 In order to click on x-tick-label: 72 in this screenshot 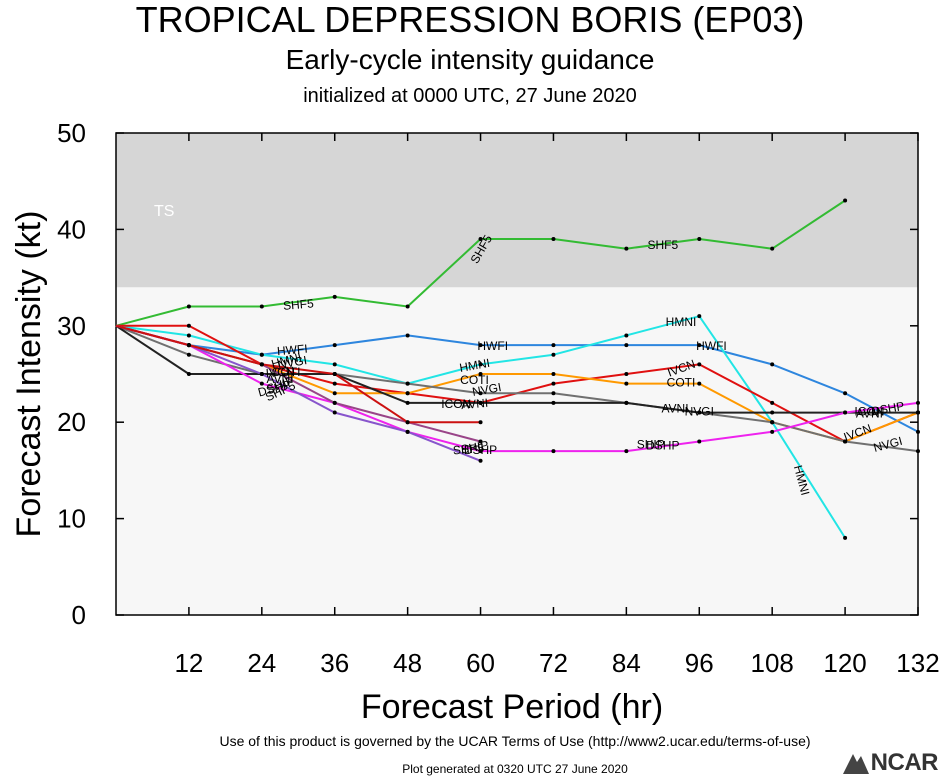, I will do `click(553, 663)`.